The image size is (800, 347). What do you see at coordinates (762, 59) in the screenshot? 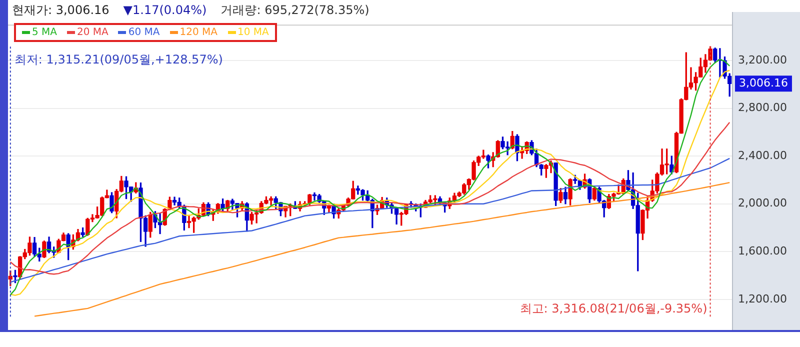
I see `y-tick-label: 3,200.00` at bounding box center [762, 59].